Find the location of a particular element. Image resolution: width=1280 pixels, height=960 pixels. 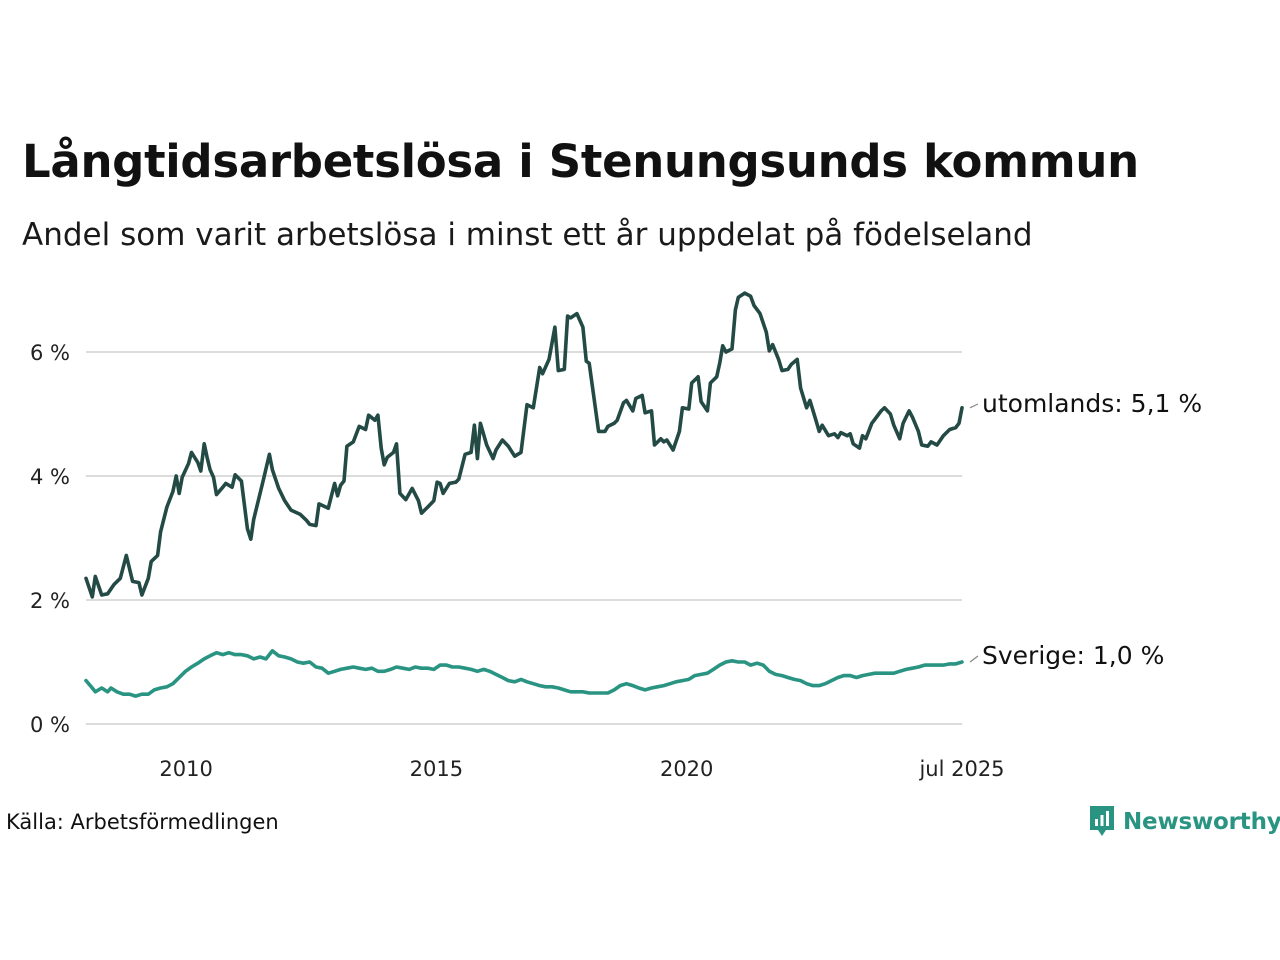

end-label-sverige: Sverige: 1,0 % is located at coordinates (1073, 655).